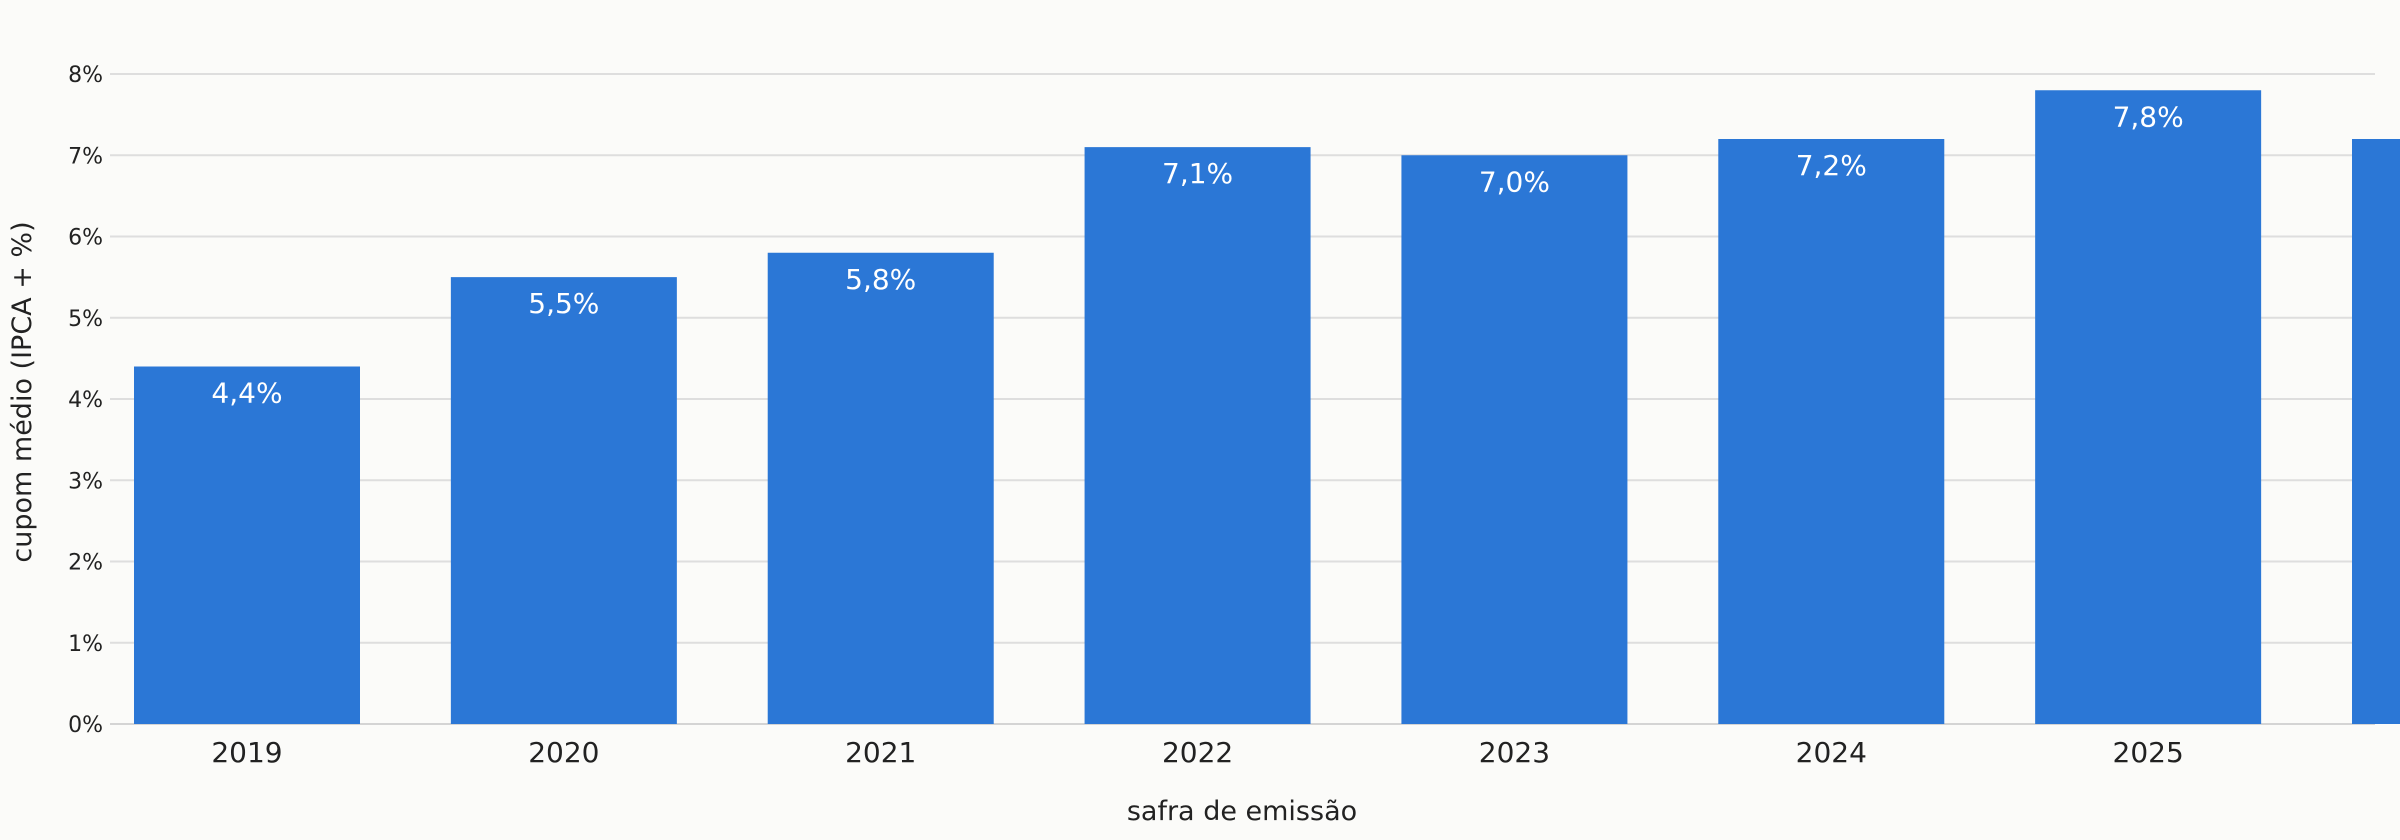  Describe the element at coordinates (85, 156) in the screenshot. I see `y-tick-label: 7%` at that location.